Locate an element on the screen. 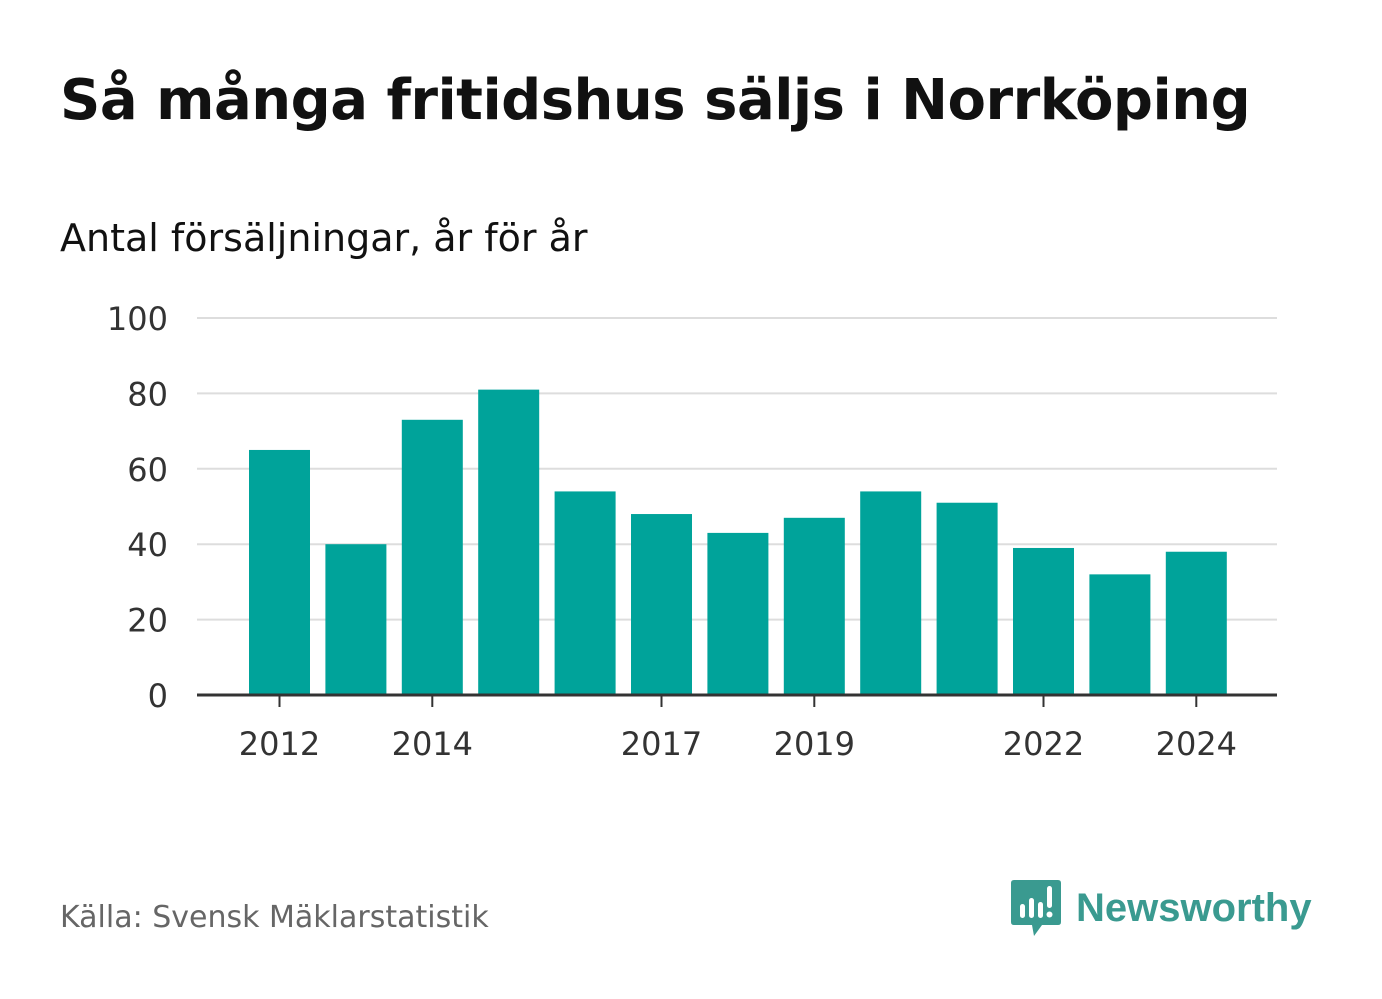  bar-2020 is located at coordinates (891, 593).